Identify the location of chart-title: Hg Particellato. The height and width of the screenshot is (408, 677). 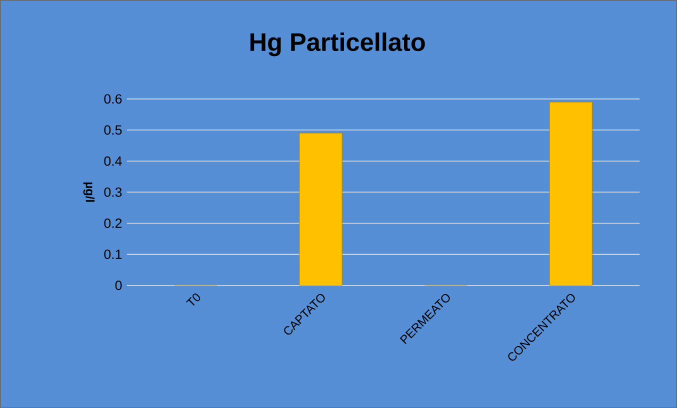
(337, 44).